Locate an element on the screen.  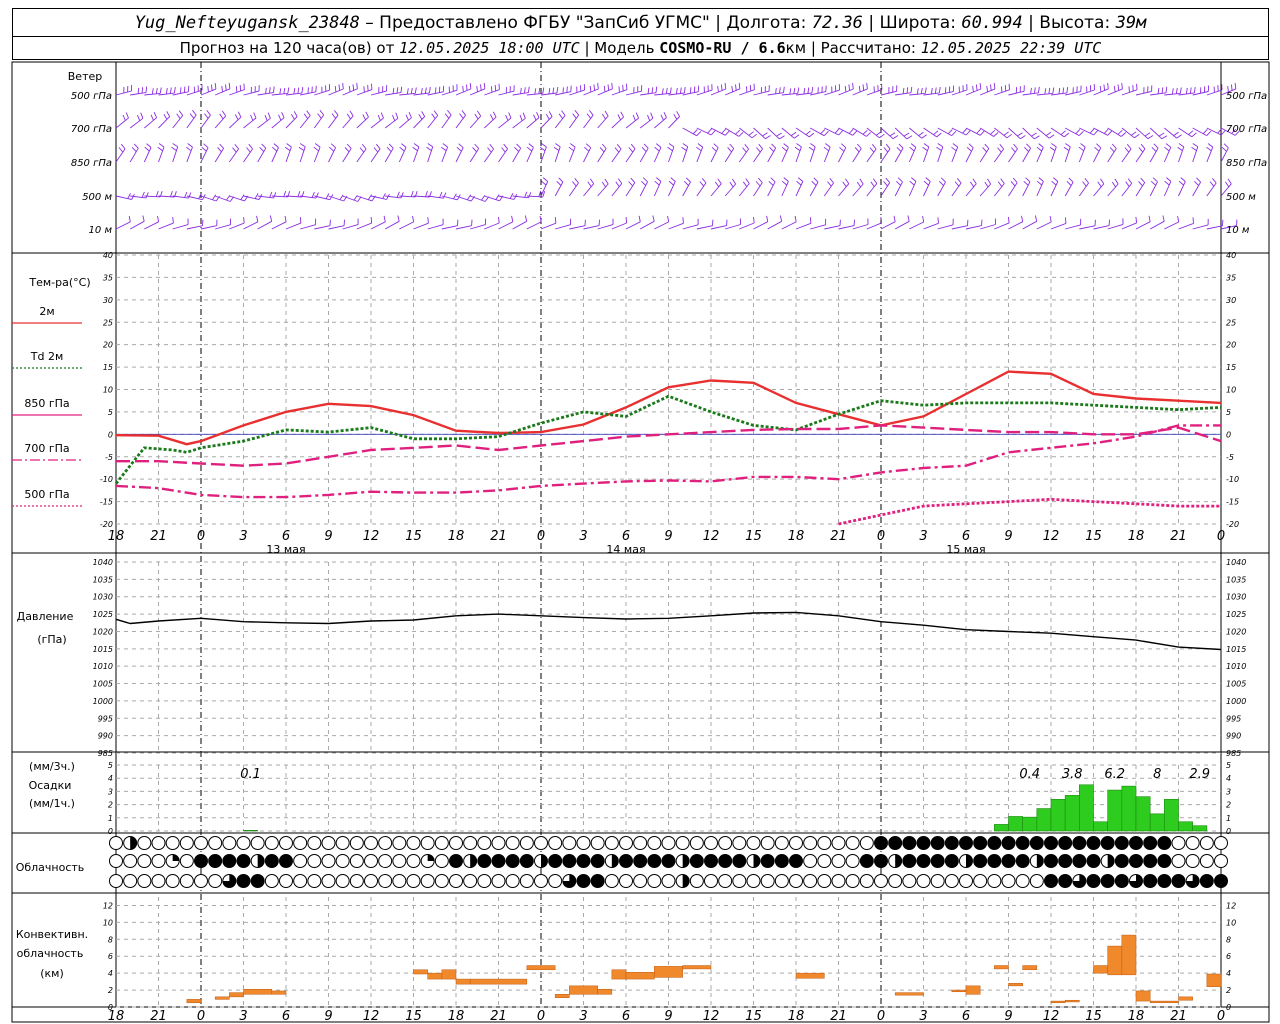
temperature-tick-right: 25 is located at coordinates (1231, 322).